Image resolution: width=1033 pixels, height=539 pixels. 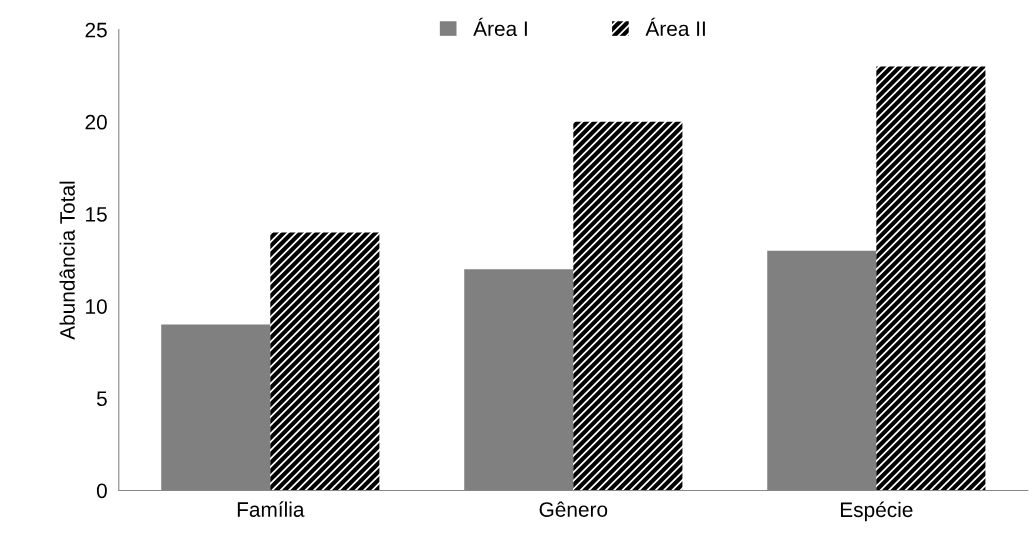 I want to click on legend-label: Área I, so click(x=500, y=27).